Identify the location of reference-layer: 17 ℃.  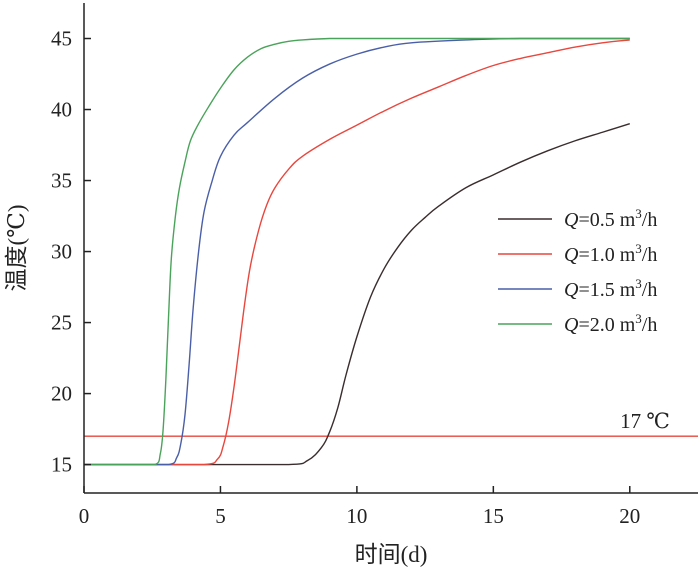
(391, 423).